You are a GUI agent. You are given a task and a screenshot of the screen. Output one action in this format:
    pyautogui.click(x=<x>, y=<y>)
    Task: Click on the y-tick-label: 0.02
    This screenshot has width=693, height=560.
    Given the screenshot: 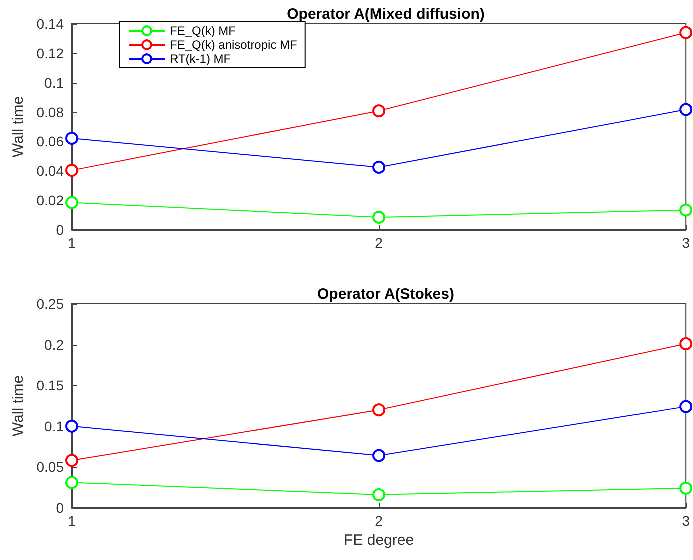 What is the action you would take?
    pyautogui.click(x=50, y=200)
    